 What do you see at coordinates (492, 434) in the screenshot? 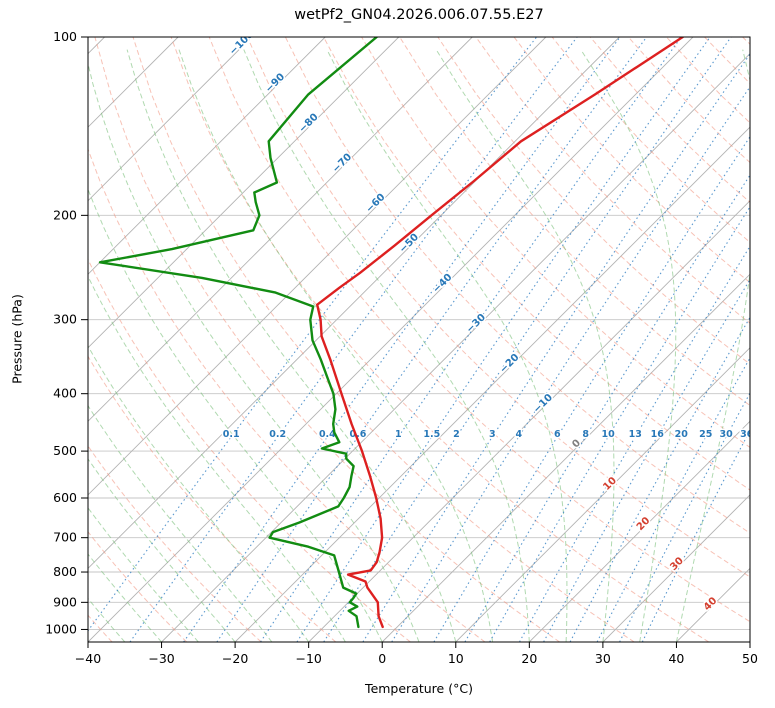
I see `mixing-ratio-label: 3` at bounding box center [492, 434].